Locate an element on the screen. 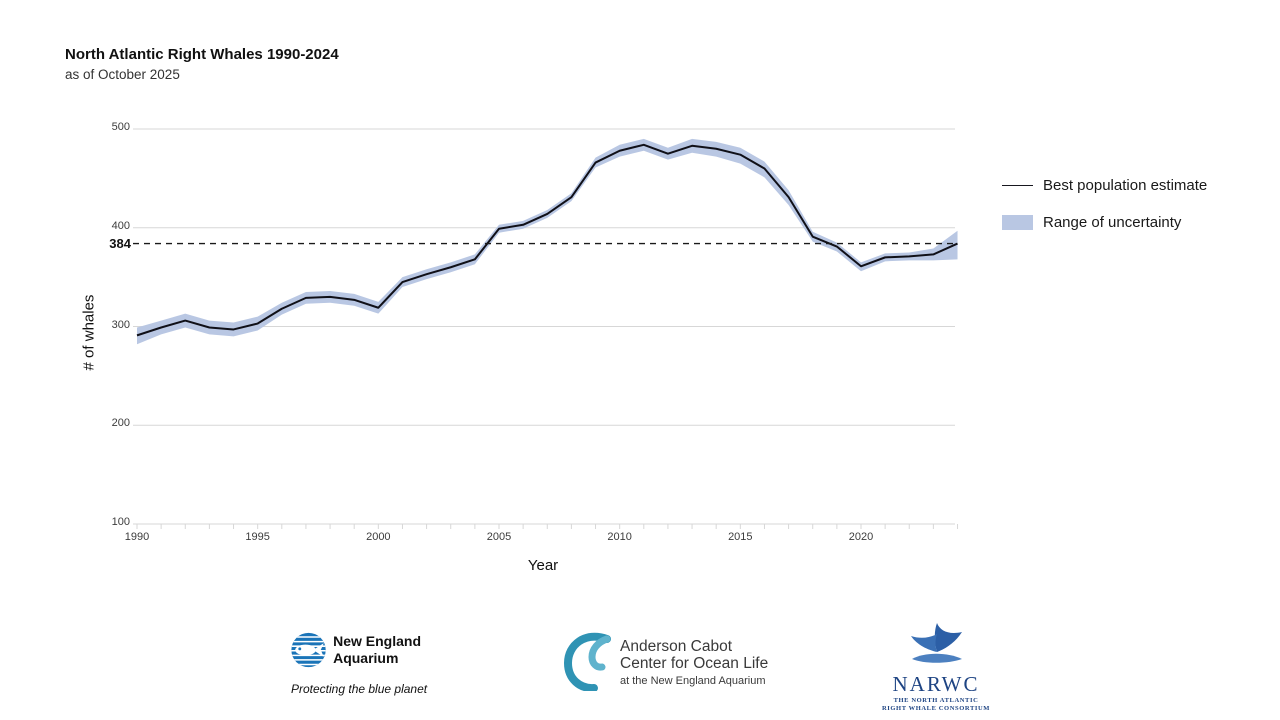 The width and height of the screenshot is (1280, 720). legend-item-uncertainty: Range of uncertainty is located at coordinates (1104, 222).